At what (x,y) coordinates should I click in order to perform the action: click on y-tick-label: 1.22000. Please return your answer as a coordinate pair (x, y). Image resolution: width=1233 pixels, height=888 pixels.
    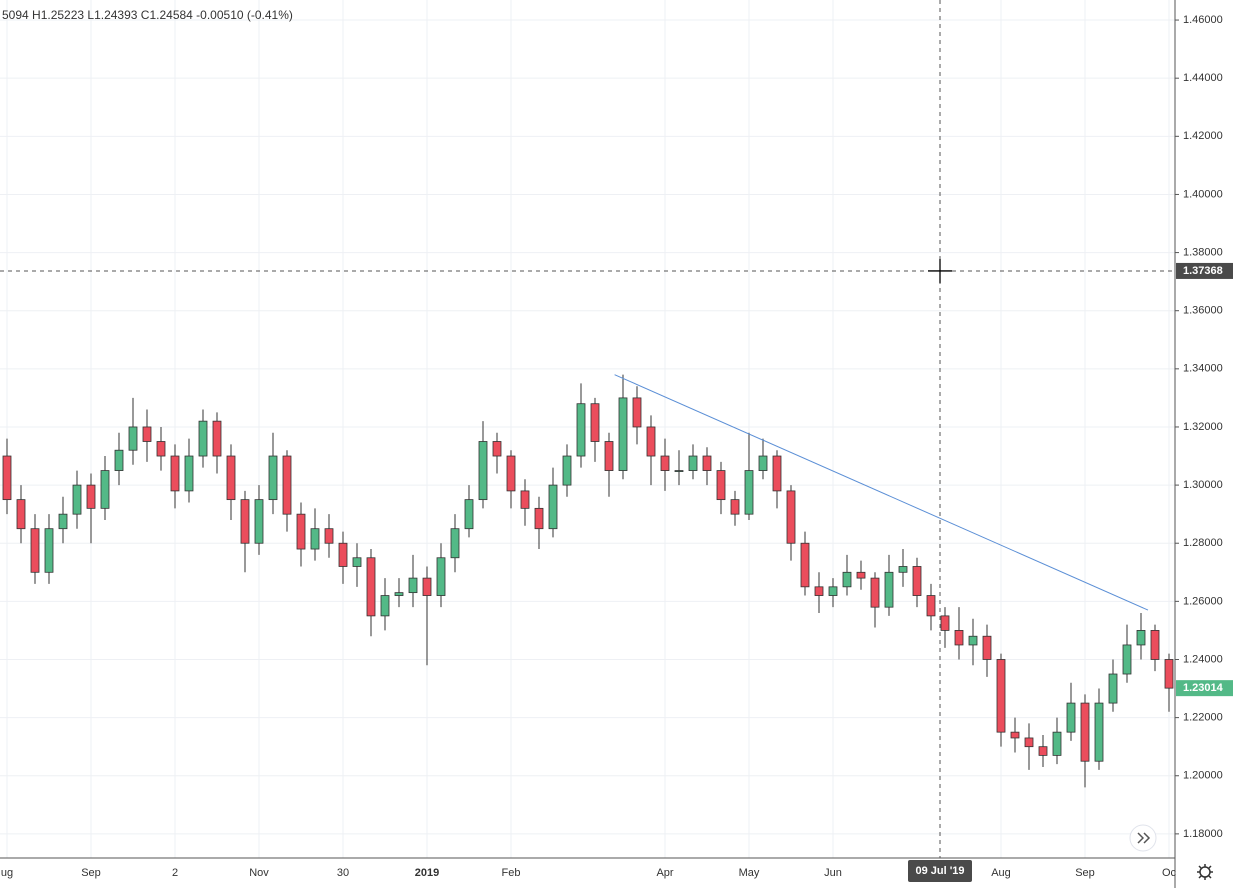
    Looking at the image, I should click on (1203, 718).